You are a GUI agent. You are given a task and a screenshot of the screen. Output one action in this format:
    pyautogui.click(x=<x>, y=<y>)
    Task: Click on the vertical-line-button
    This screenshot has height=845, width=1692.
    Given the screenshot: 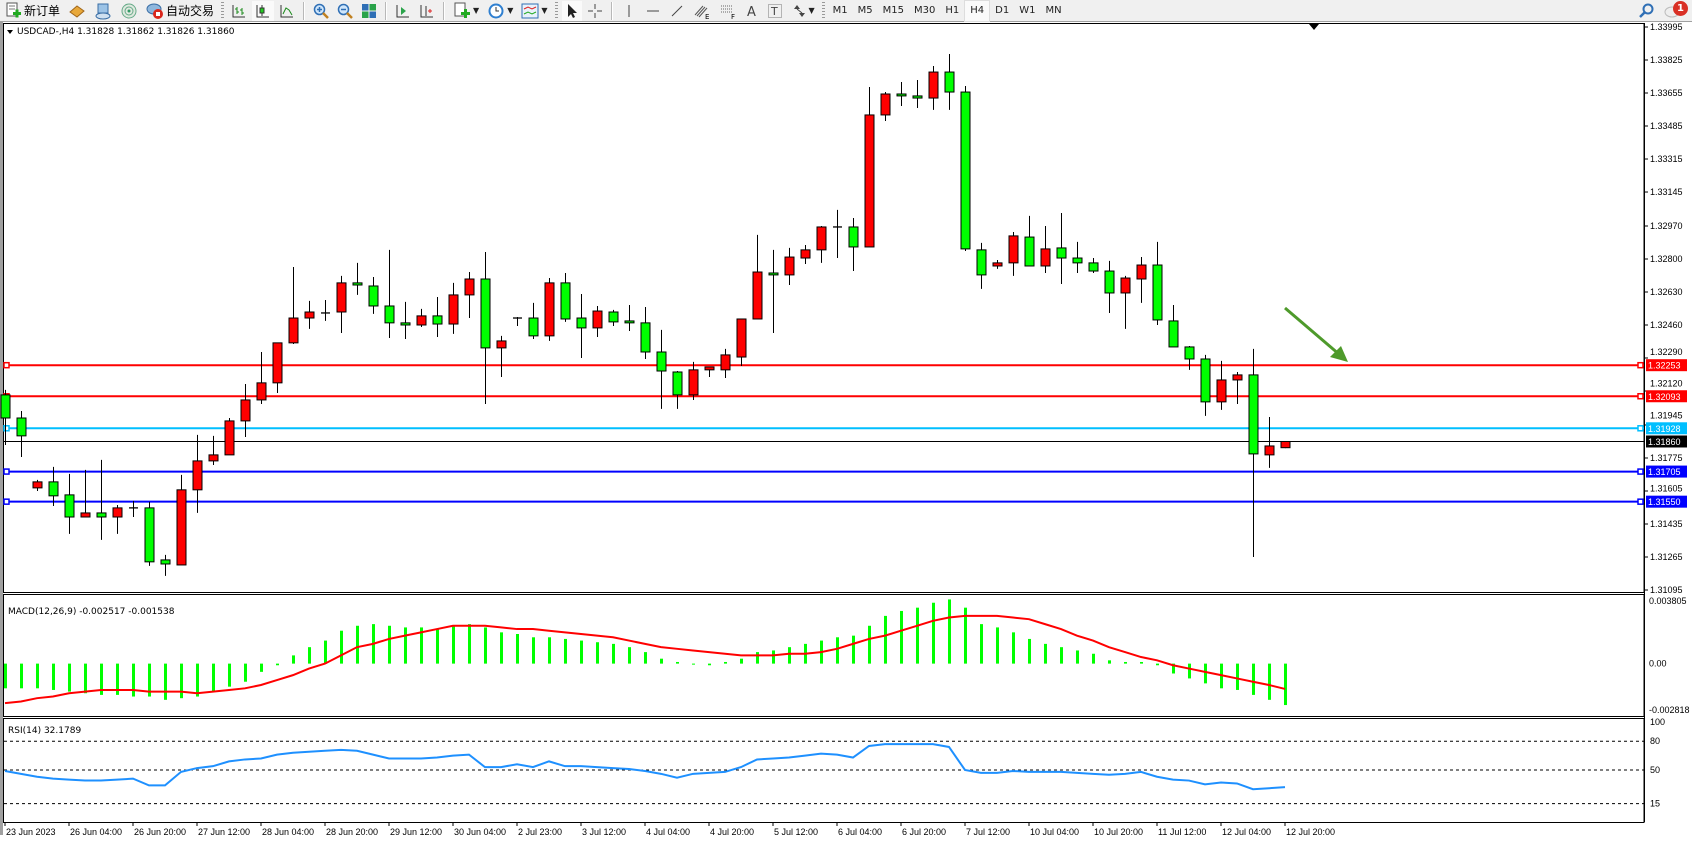 What is the action you would take?
    pyautogui.click(x=629, y=11)
    